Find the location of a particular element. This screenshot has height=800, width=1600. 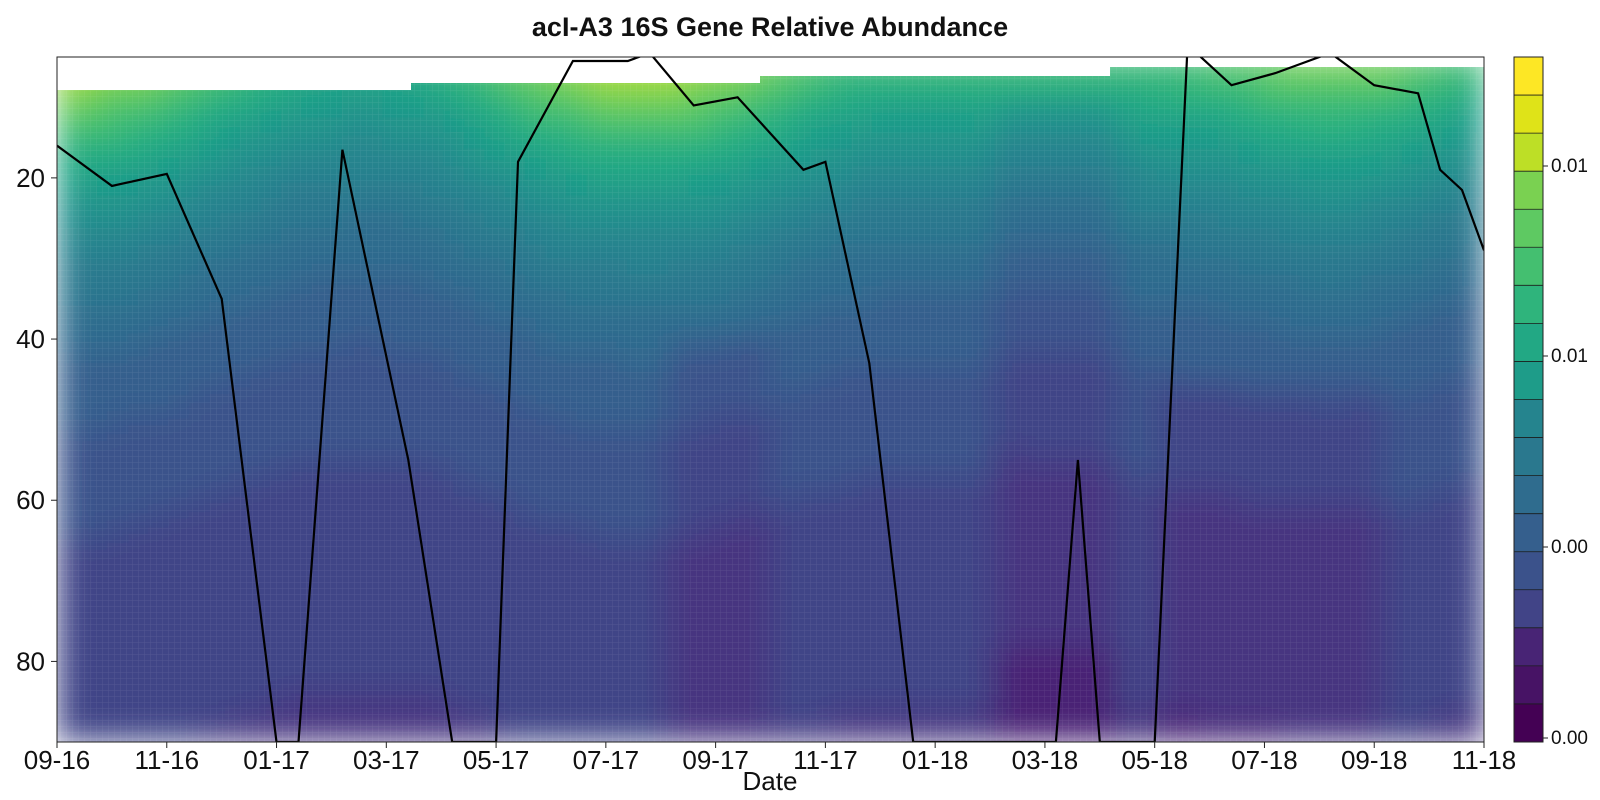

x-tick-label: 01-17 is located at coordinates (276, 760).